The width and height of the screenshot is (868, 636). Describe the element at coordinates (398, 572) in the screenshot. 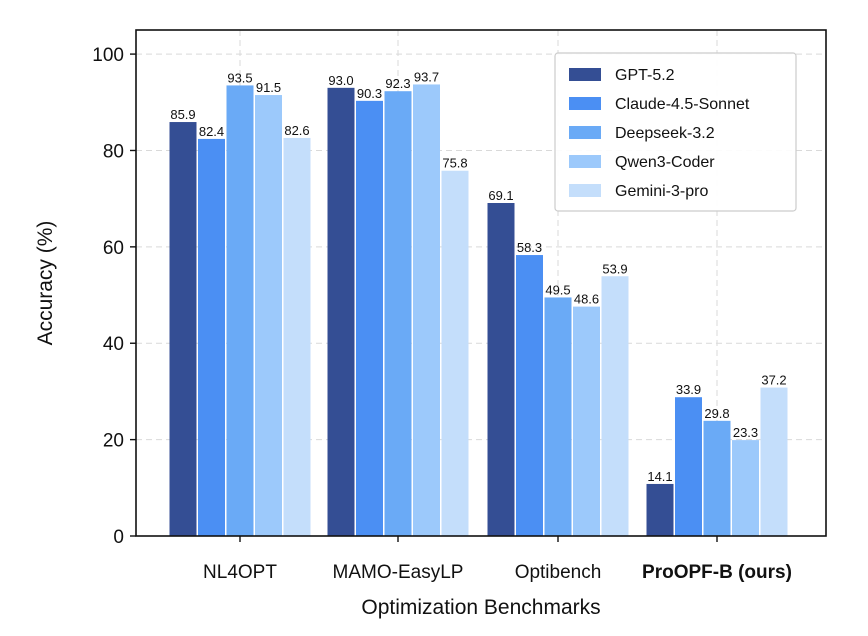

I see `x-tick-label: MAMO-EasyLP` at that location.